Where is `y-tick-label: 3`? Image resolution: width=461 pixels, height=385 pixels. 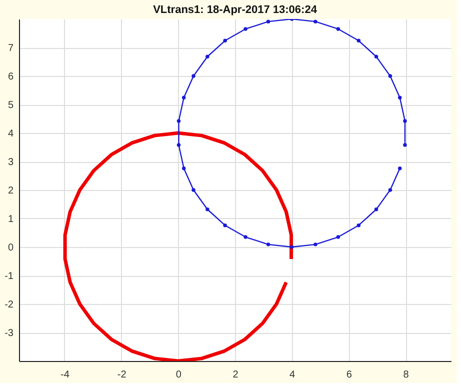 y-tick-label: 3 is located at coordinates (11, 162).